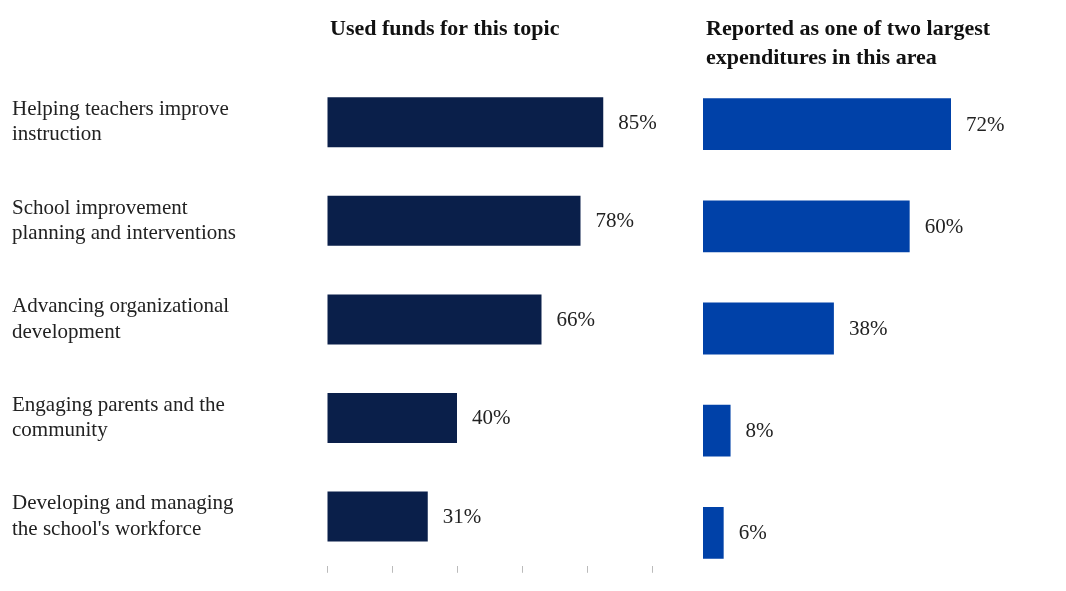 The height and width of the screenshot is (591, 1066). I want to click on data-label: 6%, so click(752, 532).